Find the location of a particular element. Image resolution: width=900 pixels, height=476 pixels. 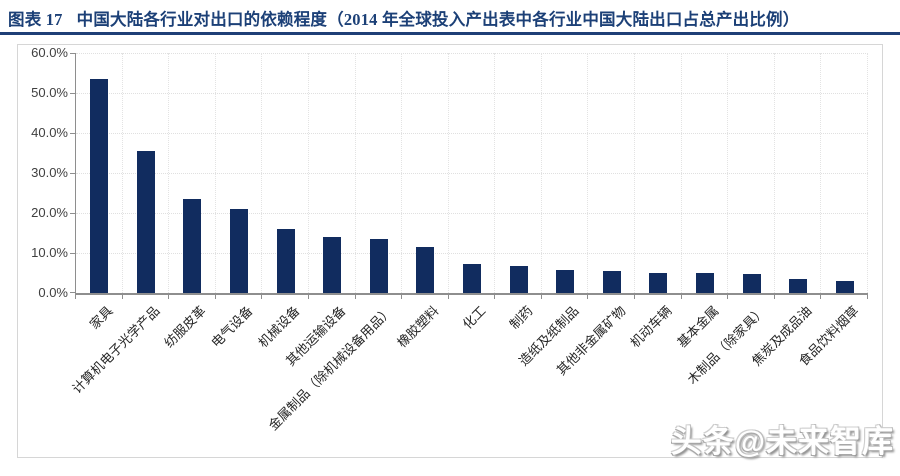

y-axis-tick-label: 40.0% is located at coordinates (49, 132).